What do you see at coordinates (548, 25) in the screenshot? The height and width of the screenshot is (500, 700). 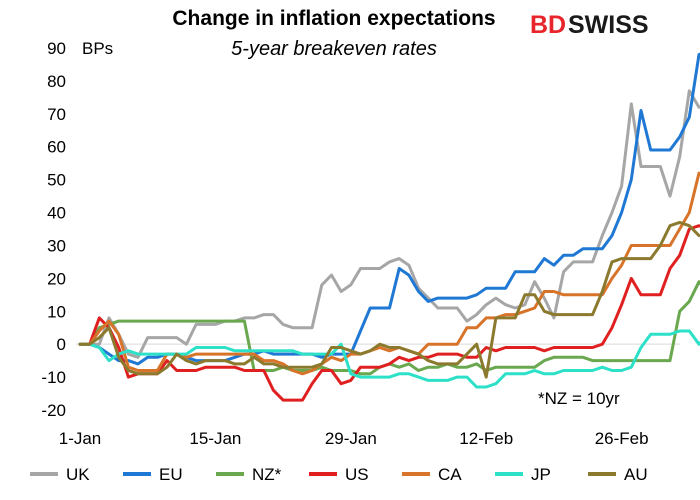 I see `logo-part-bd: BD` at bounding box center [548, 25].